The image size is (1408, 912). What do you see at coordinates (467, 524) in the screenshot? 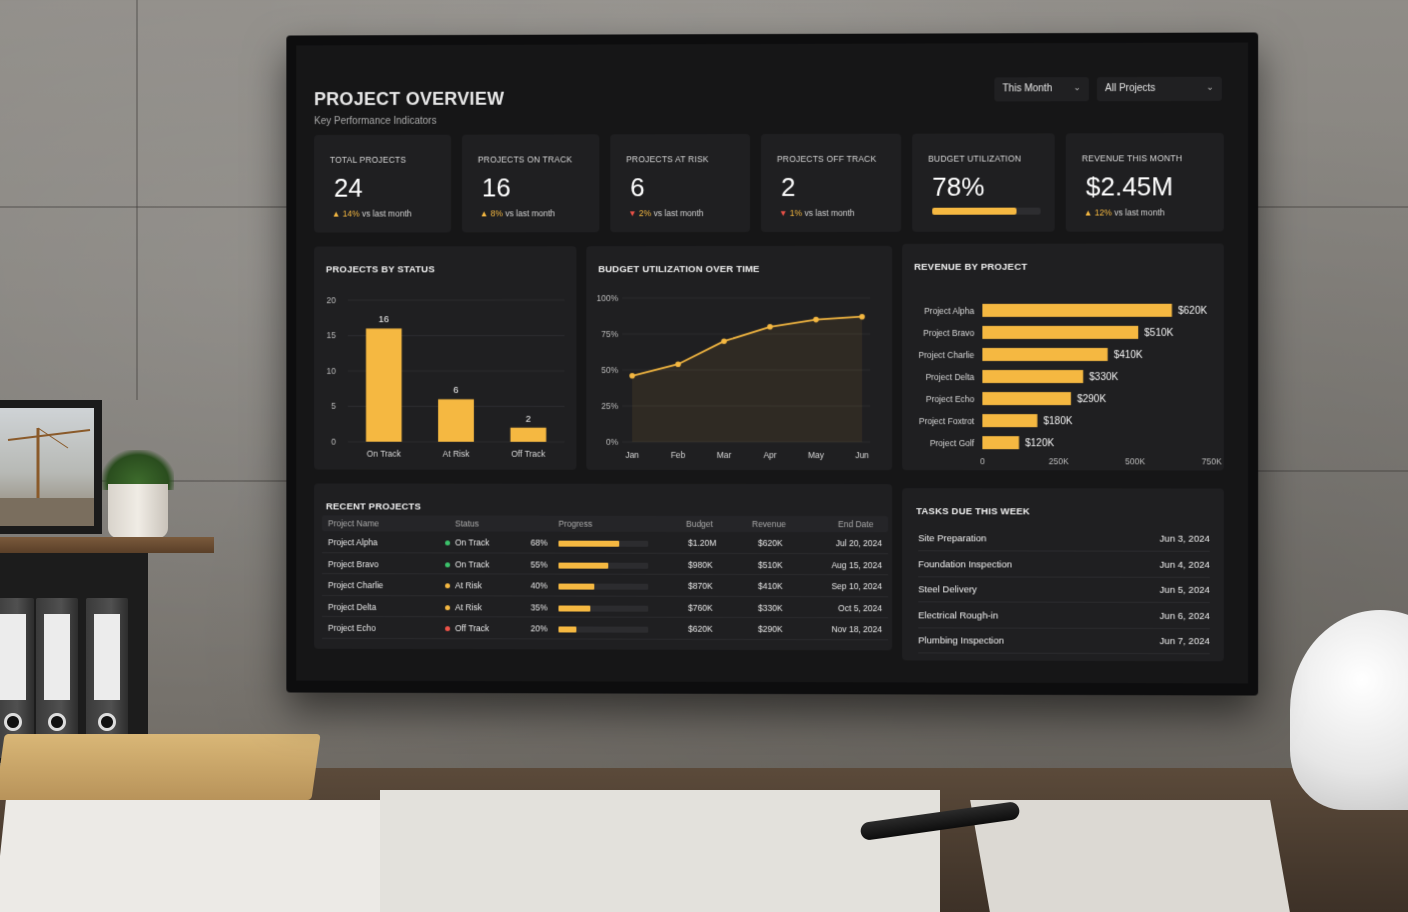
I see `column-header: Status` at bounding box center [467, 524].